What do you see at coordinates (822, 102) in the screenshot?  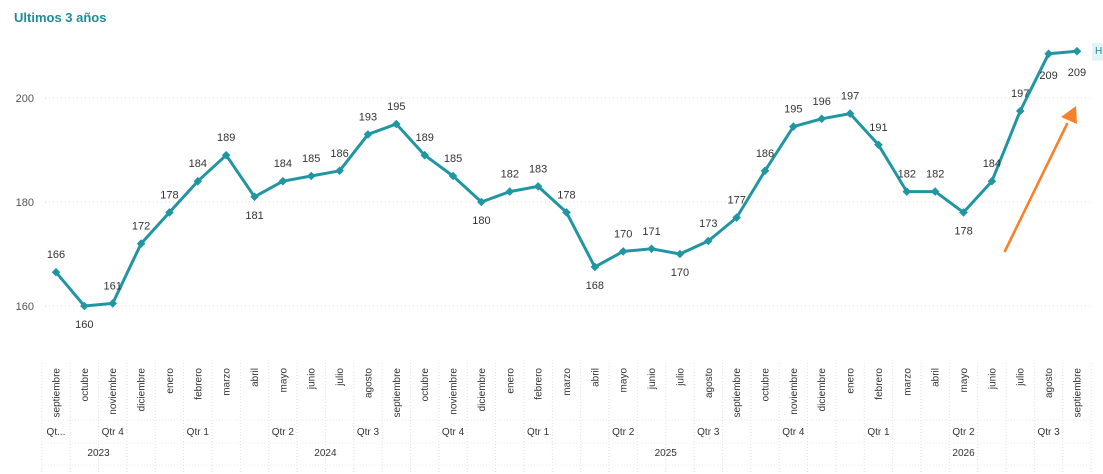 I see `data-label: 196` at bounding box center [822, 102].